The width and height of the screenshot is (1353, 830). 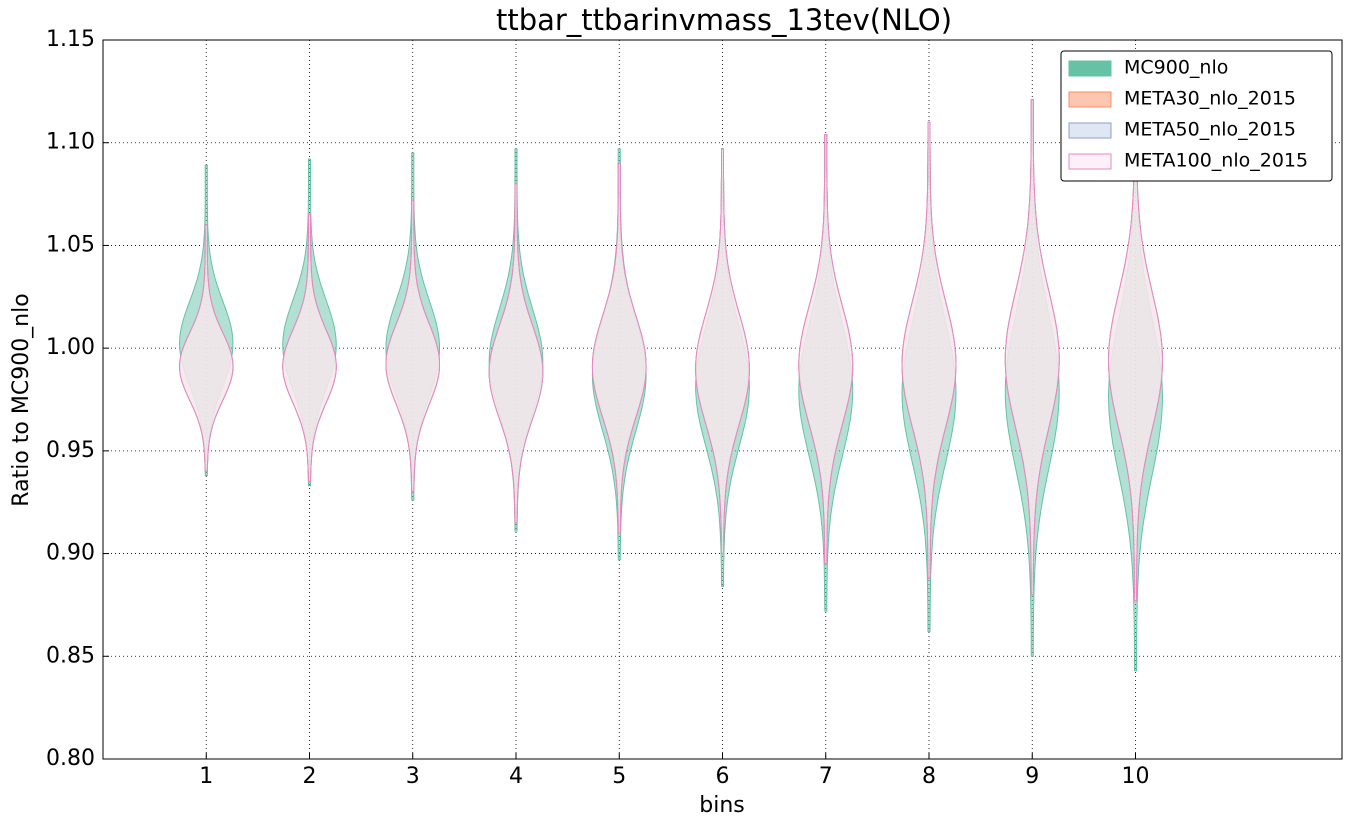 I want to click on x-tick-label: 7, so click(x=826, y=776).